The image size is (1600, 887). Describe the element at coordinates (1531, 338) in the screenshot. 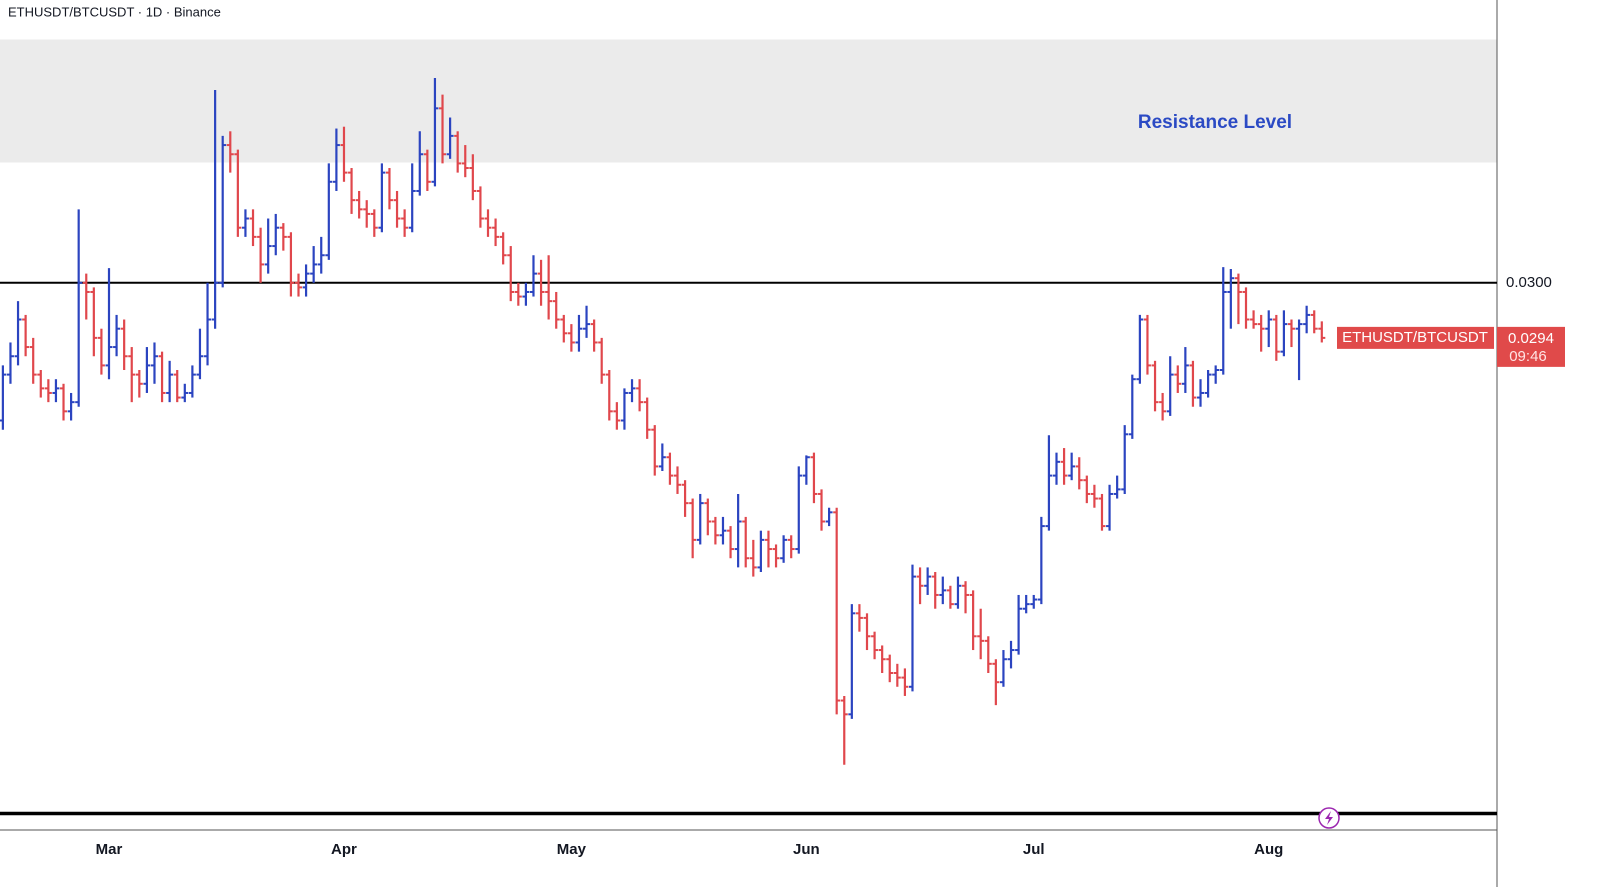

I see `last-price-label: 0.0294` at that location.